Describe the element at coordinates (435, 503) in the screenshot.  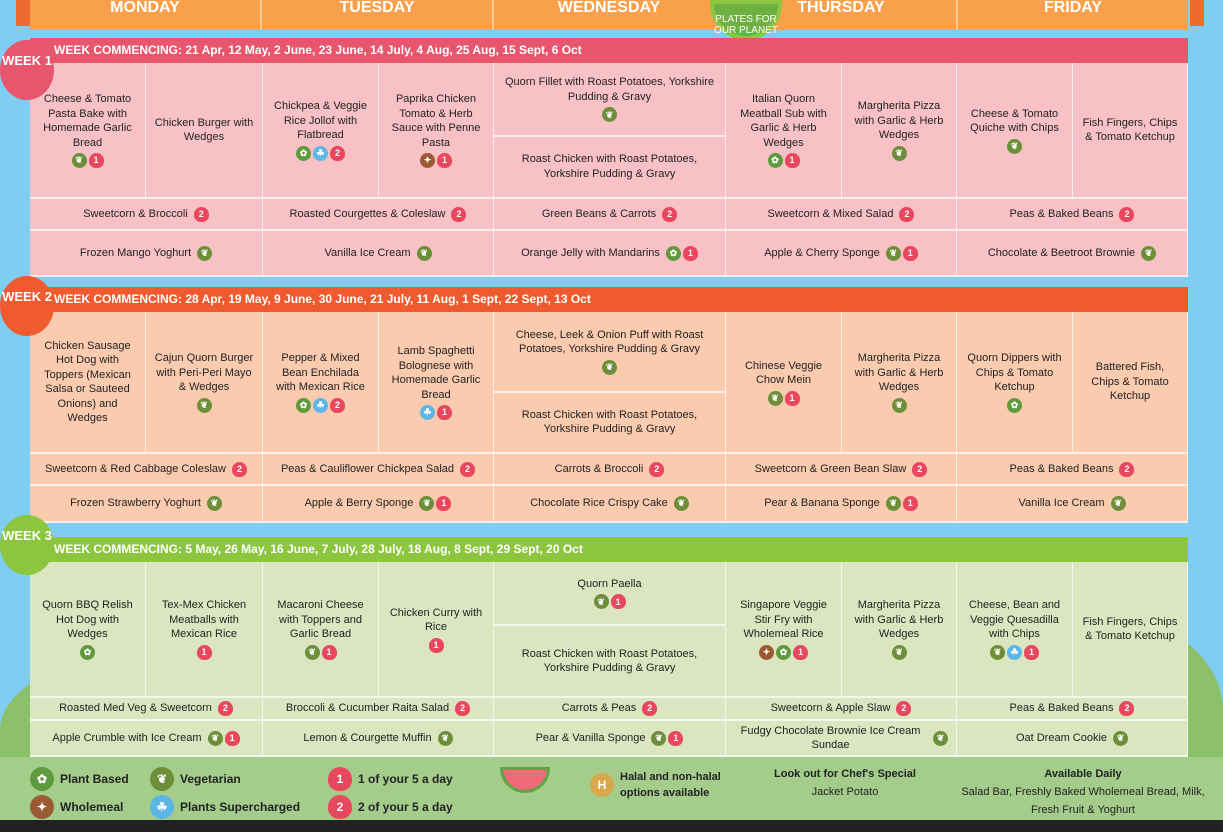
I see `dietary-icons: ❦ 1` at that location.